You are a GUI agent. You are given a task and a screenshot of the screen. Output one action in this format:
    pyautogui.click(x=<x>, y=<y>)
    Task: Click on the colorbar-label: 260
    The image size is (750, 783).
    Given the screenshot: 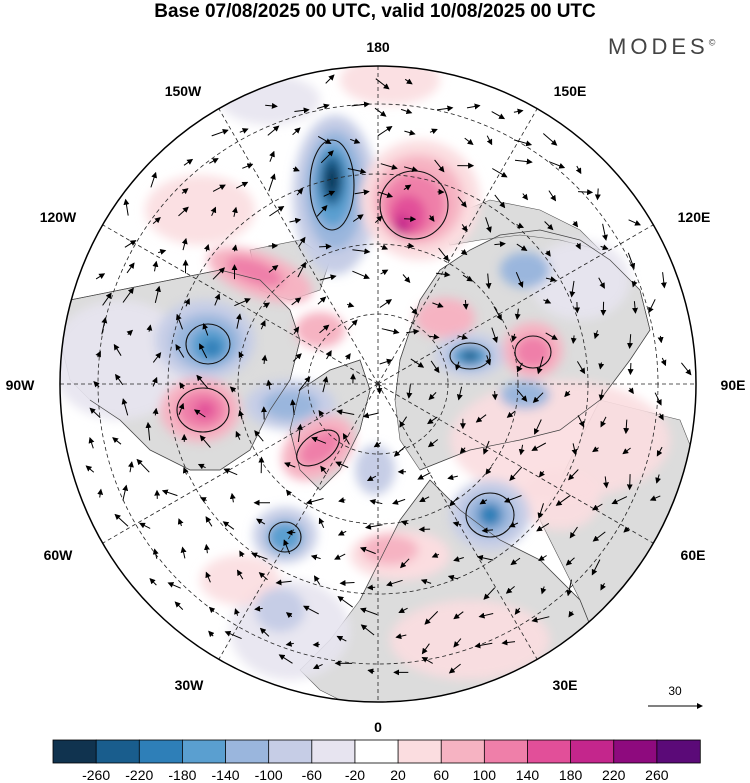 What is the action you would take?
    pyautogui.click(x=657, y=775)
    